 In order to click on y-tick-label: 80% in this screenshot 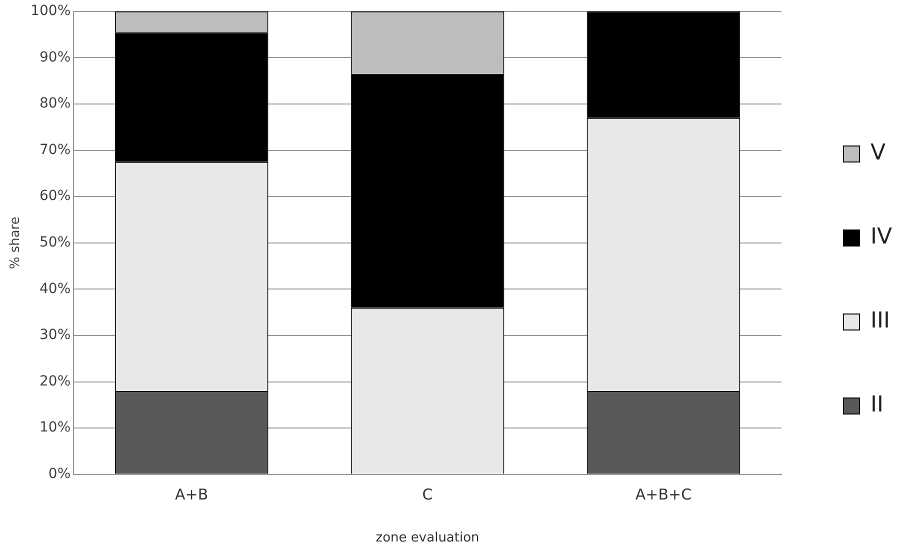, I will do `click(55, 104)`.